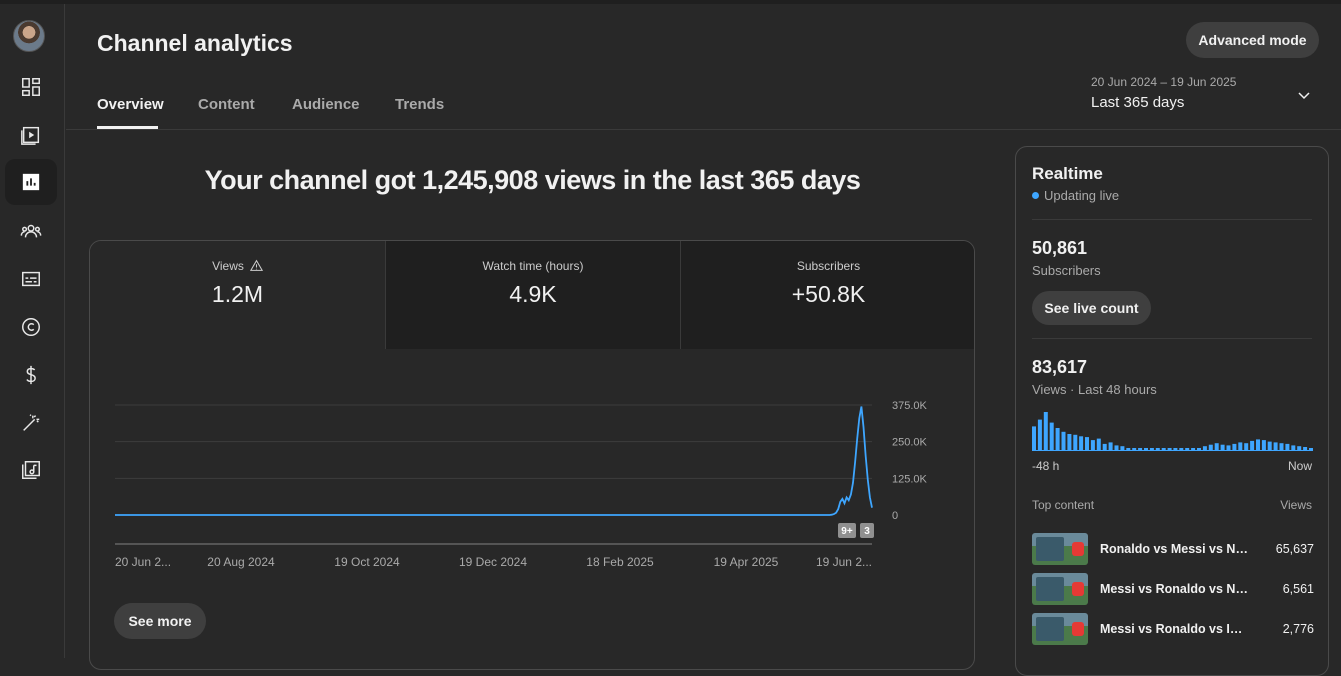  What do you see at coordinates (31, 470) in the screenshot?
I see `sidebar-item-audio-library` at bounding box center [31, 470].